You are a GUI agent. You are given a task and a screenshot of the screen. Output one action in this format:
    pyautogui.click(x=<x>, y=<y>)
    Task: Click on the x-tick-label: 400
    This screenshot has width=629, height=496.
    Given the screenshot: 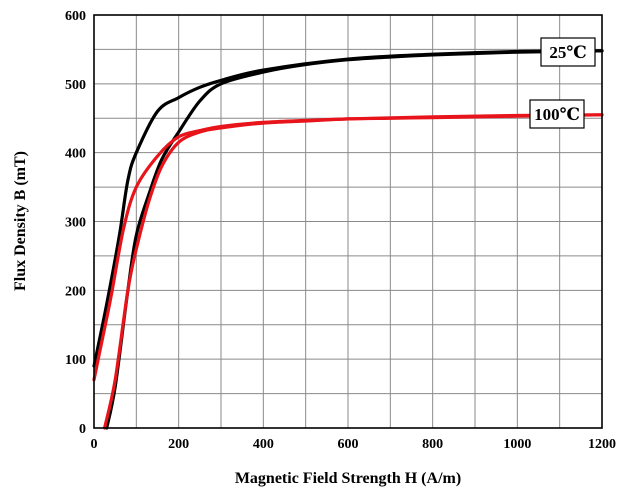 What is the action you would take?
    pyautogui.click(x=263, y=444)
    